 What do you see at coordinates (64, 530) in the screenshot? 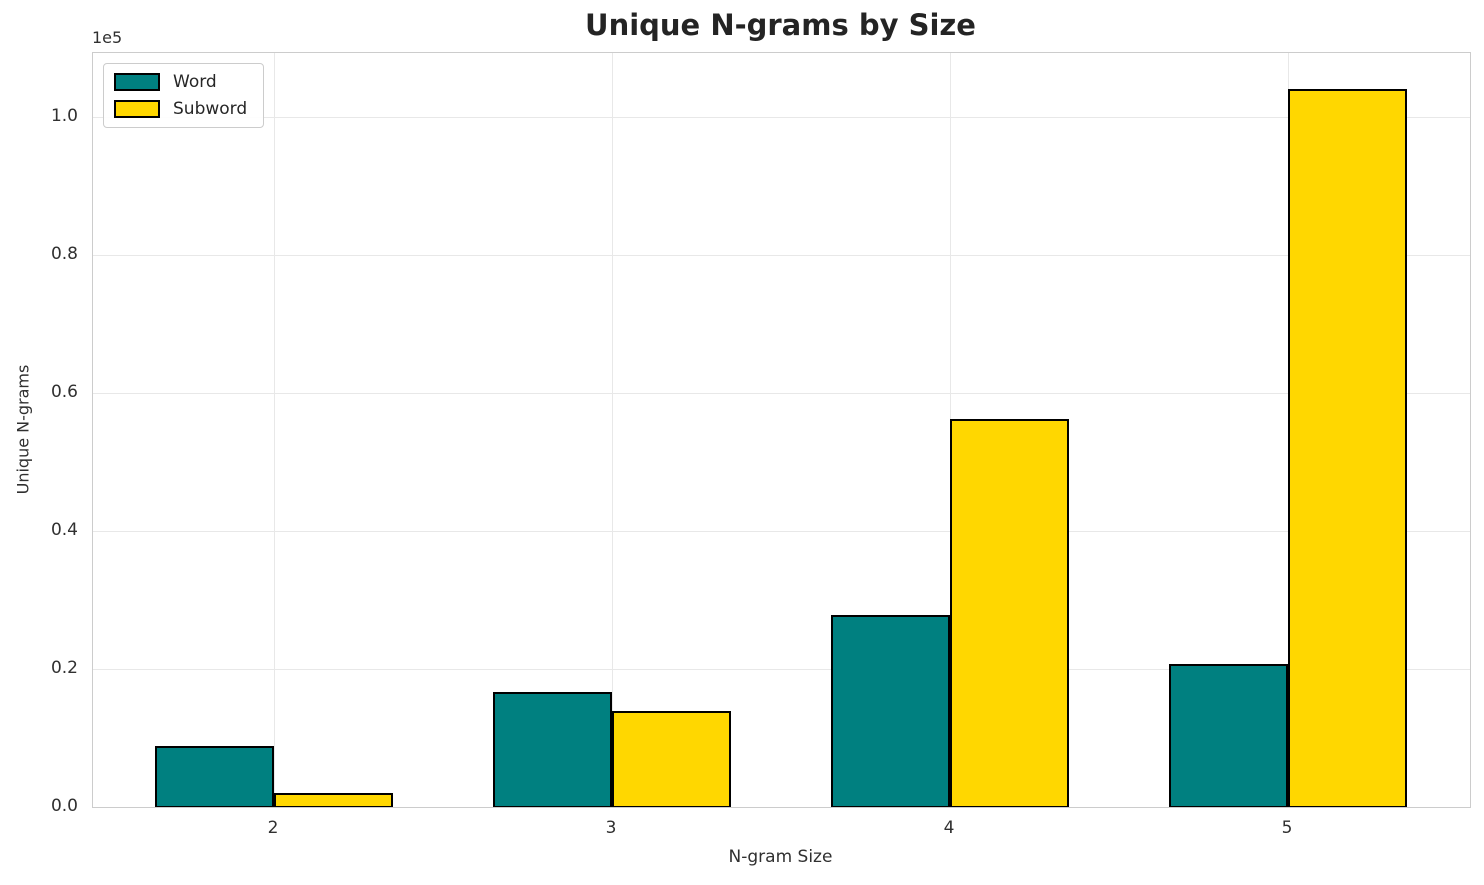
I see `y-tick-label: 0.4` at bounding box center [64, 530].